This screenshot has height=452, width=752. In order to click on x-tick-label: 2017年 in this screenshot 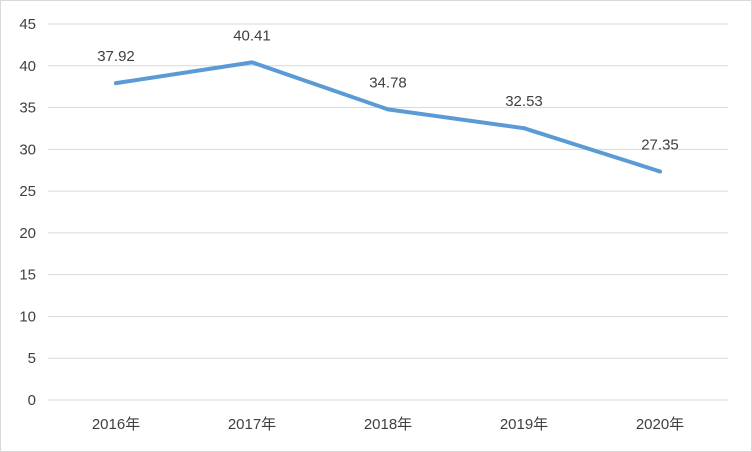, I will do `click(252, 424)`.